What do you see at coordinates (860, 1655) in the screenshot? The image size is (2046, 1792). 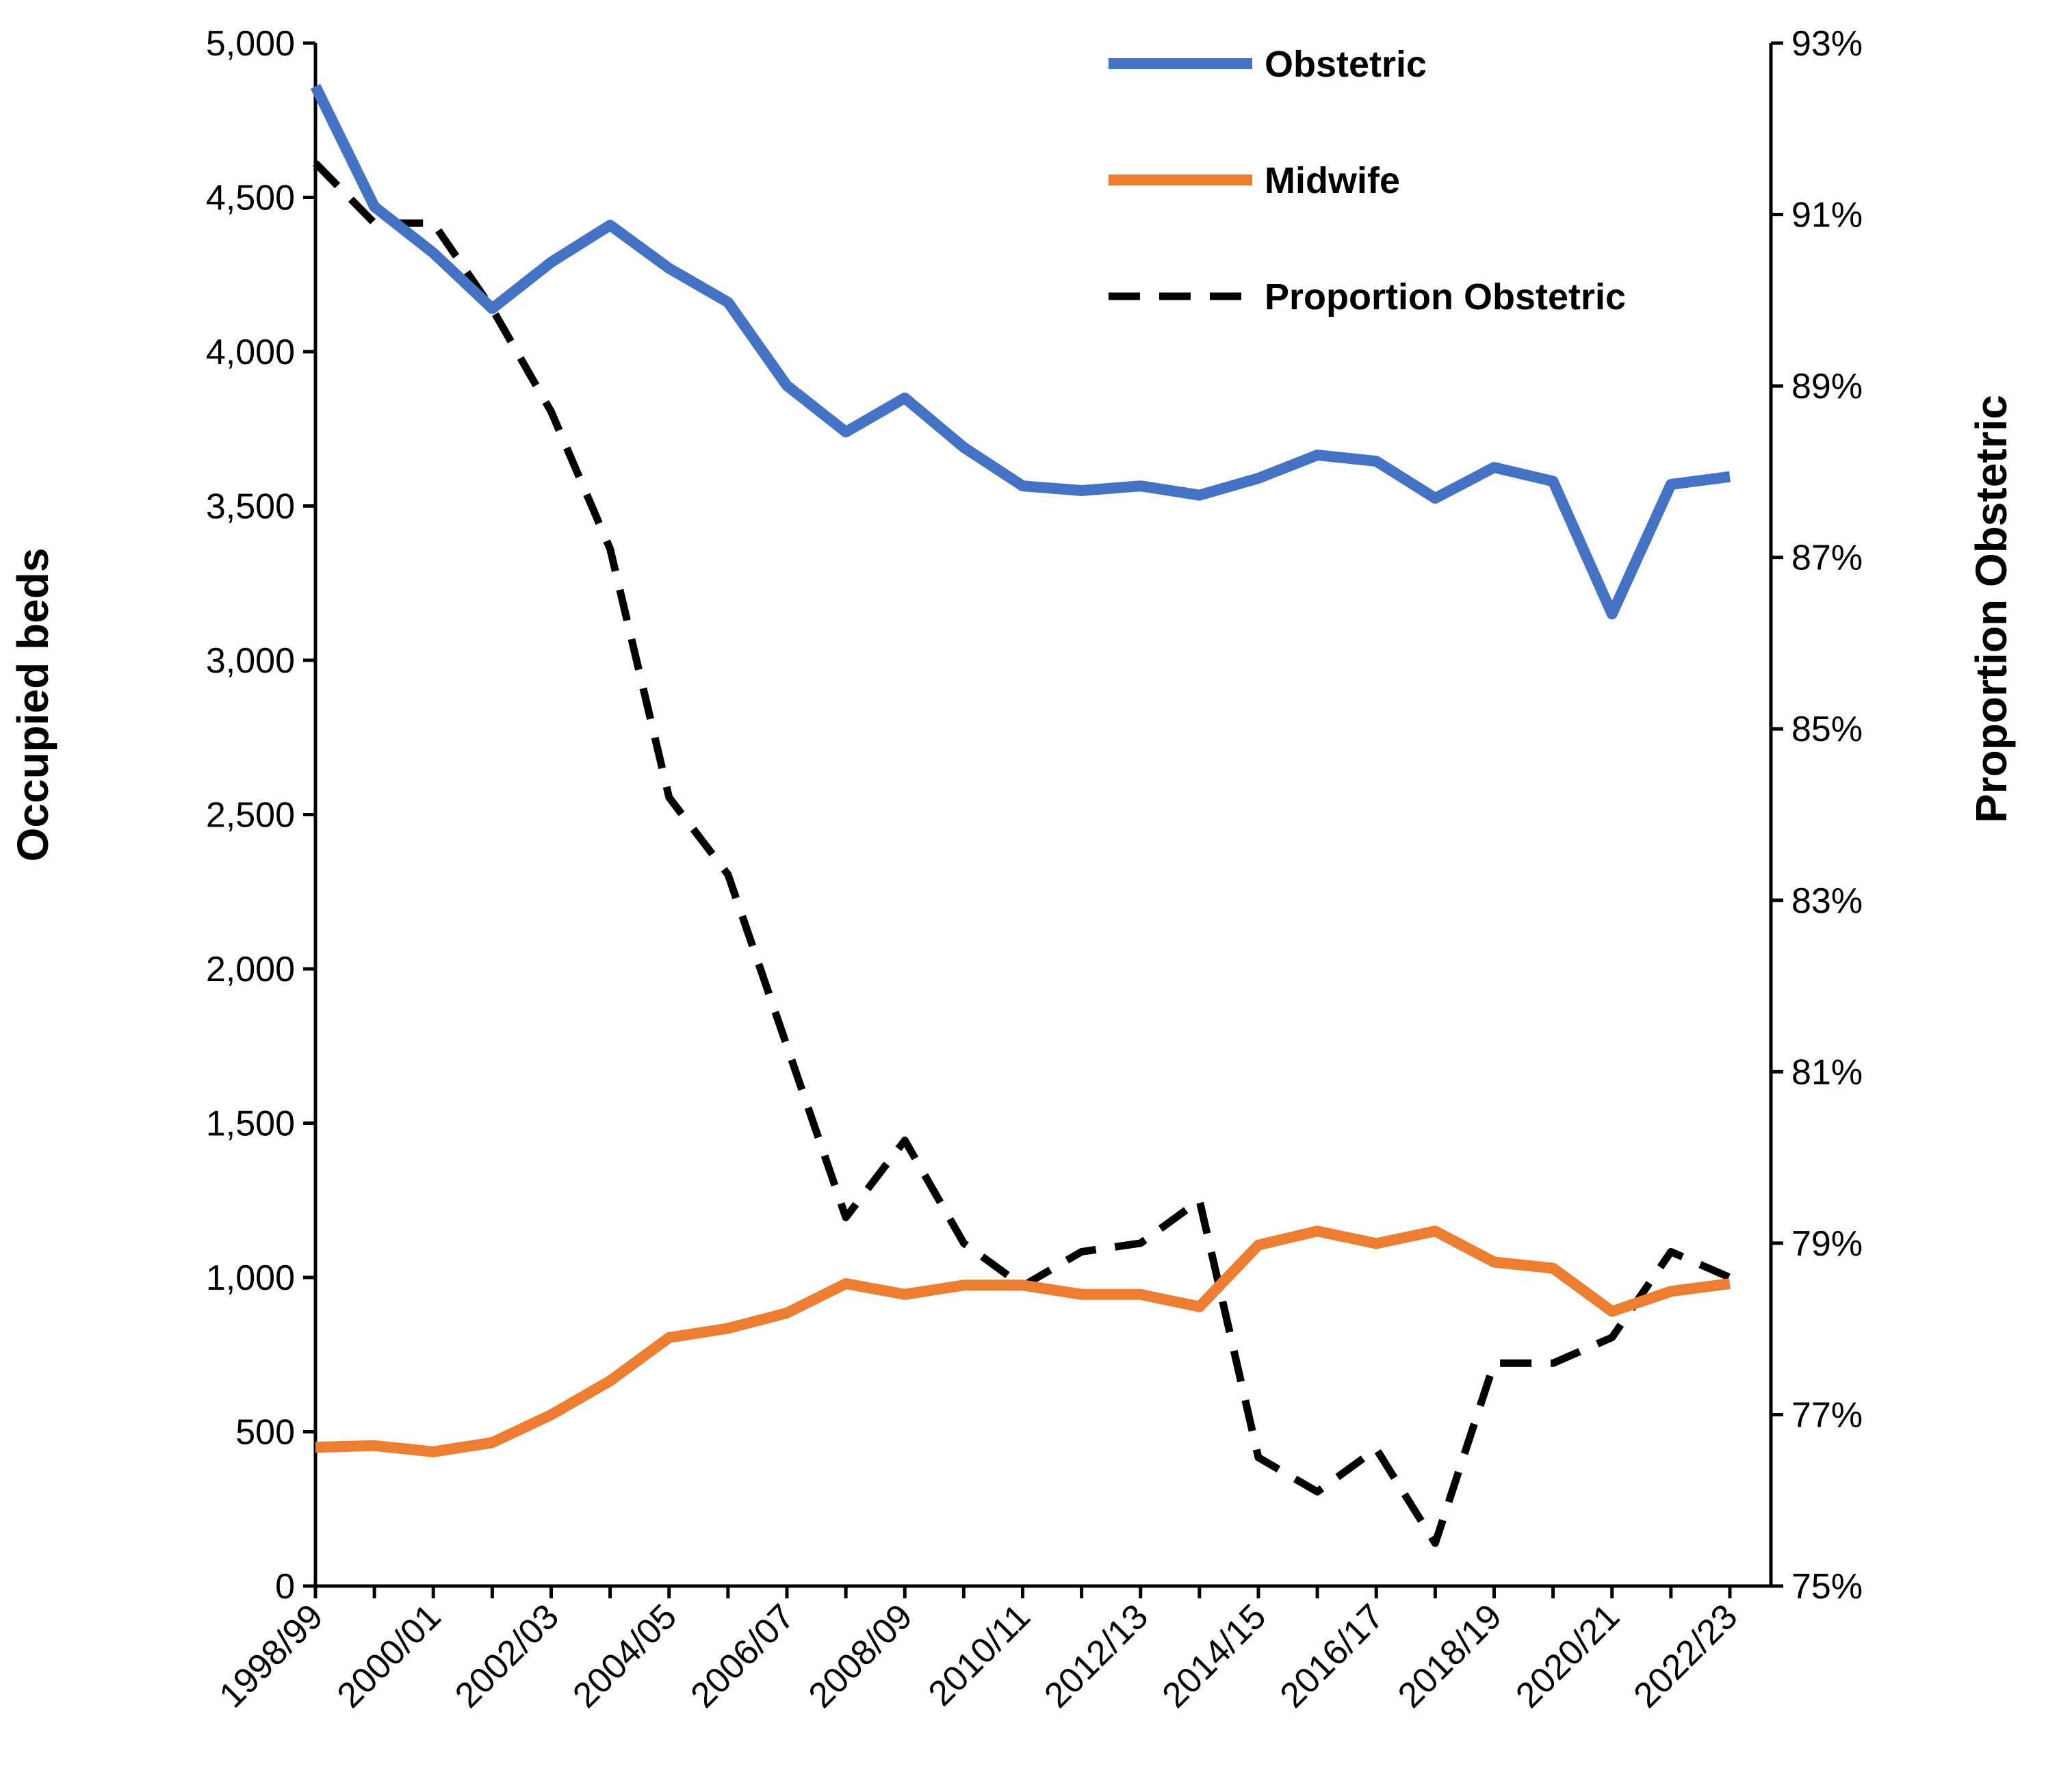 I see `x-tick-label: 2008/09` at bounding box center [860, 1655].